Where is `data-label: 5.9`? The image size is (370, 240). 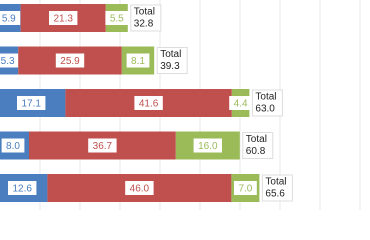 data-label: 5.9 is located at coordinates (9, 19).